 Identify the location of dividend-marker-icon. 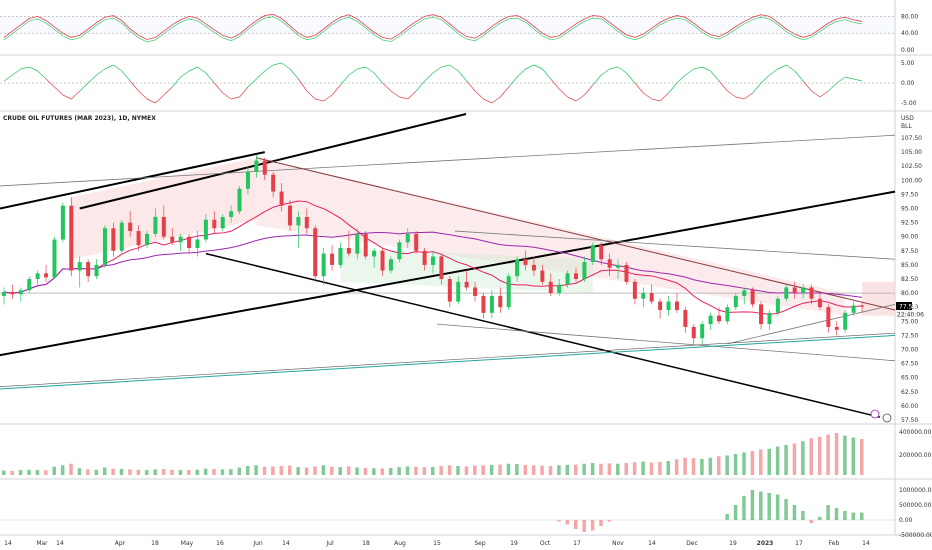
(875, 414).